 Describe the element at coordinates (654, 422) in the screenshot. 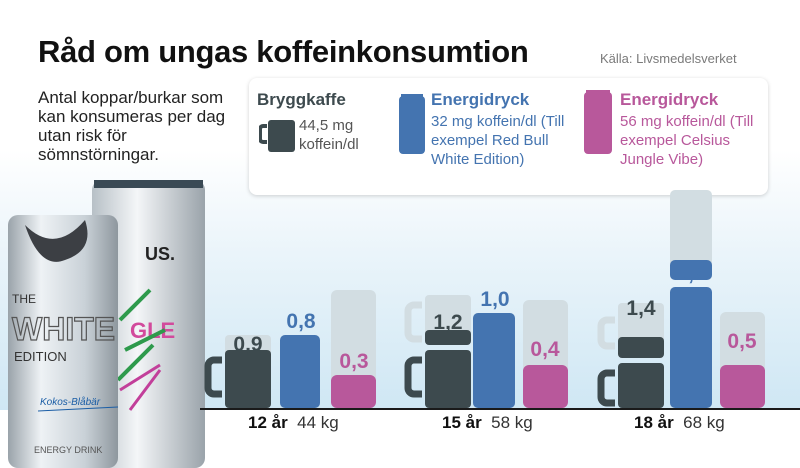

I see `age-label: 18 år` at that location.